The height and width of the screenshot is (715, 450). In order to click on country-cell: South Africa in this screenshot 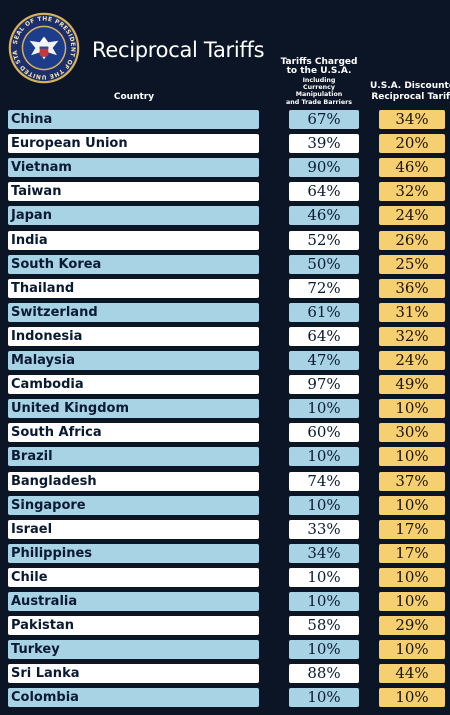, I will do `click(133, 433)`.